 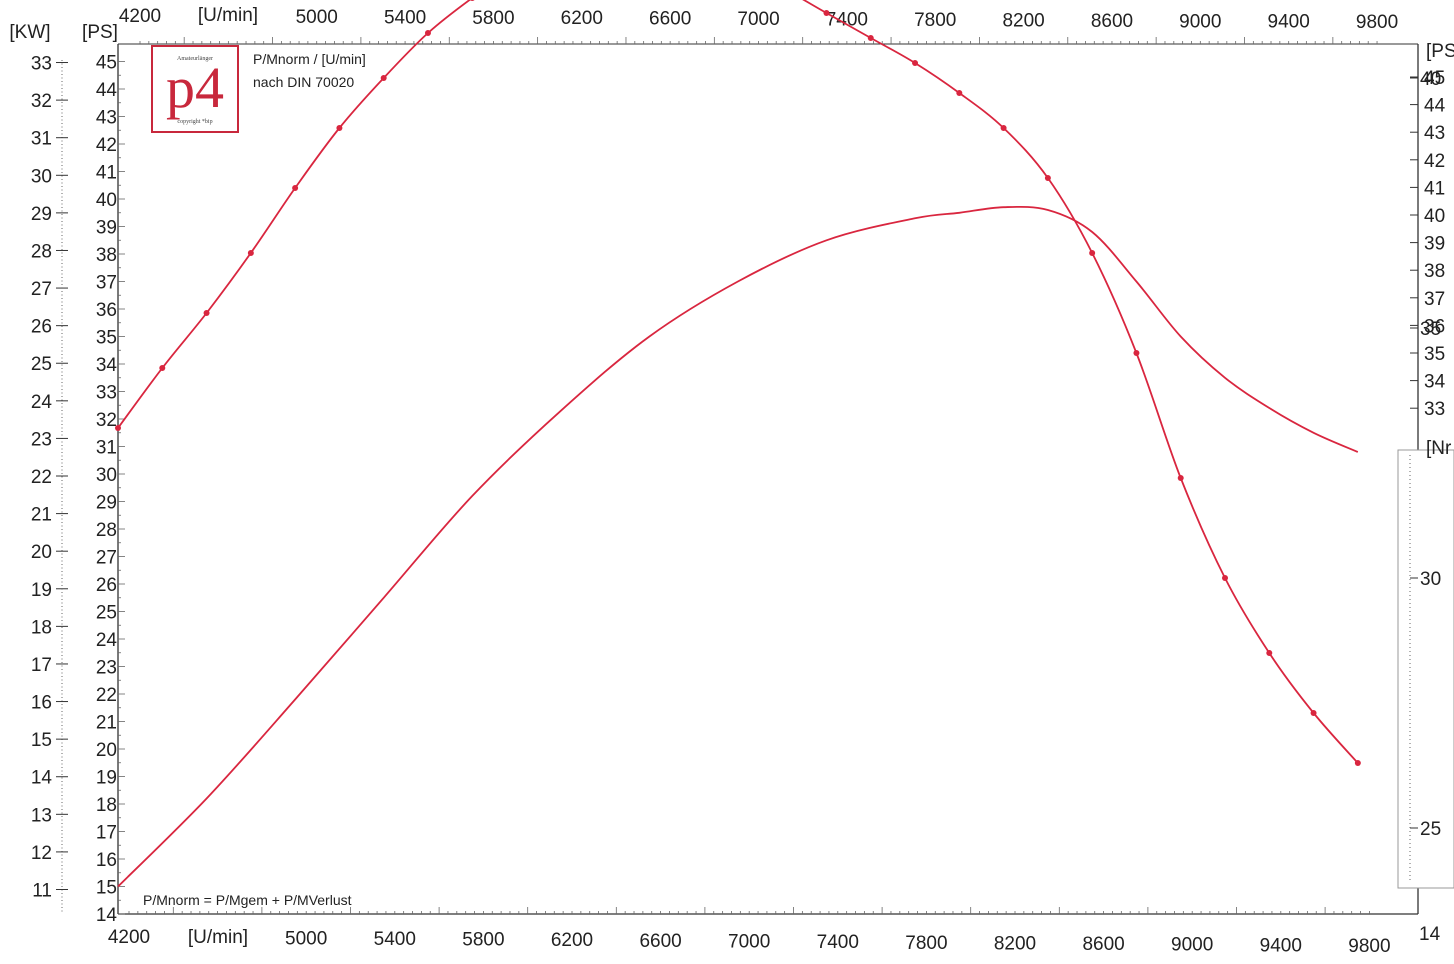 I want to click on kw-tick-label: 29, so click(x=41, y=214).